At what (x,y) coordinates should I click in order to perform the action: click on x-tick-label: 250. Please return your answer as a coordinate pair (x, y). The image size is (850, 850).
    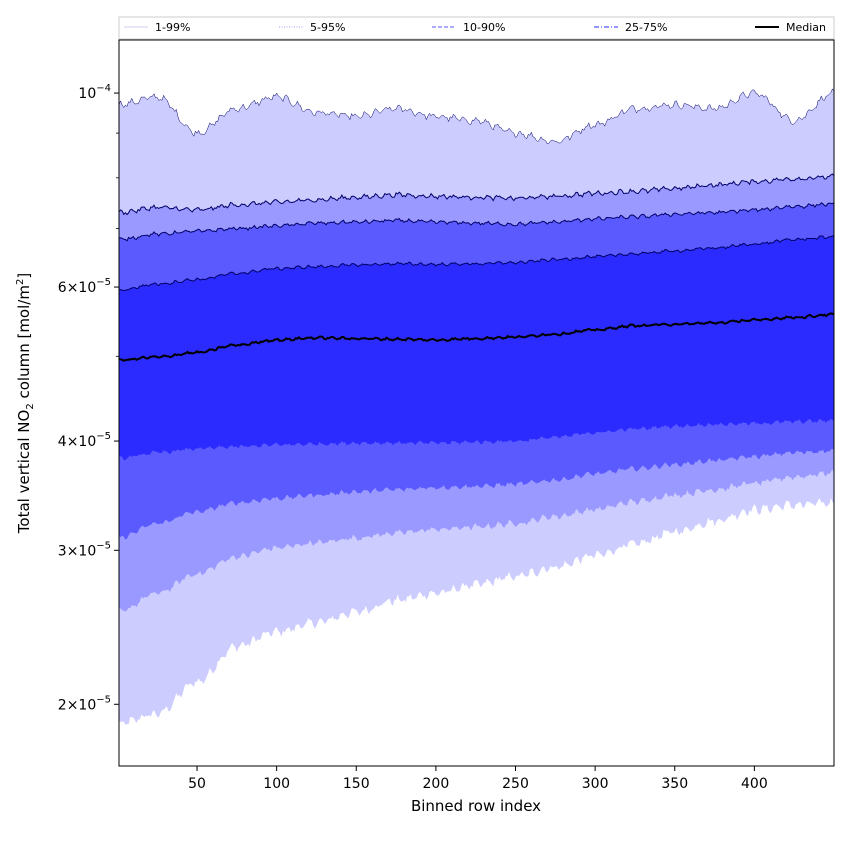
    Looking at the image, I should click on (515, 784).